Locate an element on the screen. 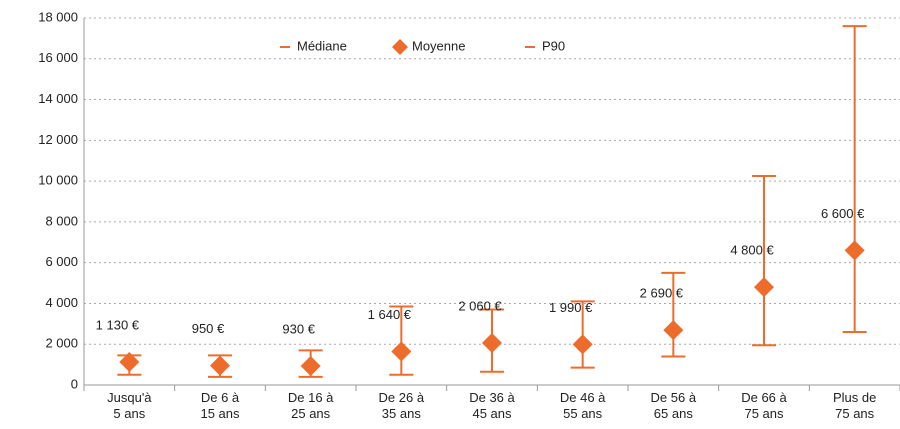 The height and width of the screenshot is (429, 900). value-label: 1 990 € is located at coordinates (571, 307).